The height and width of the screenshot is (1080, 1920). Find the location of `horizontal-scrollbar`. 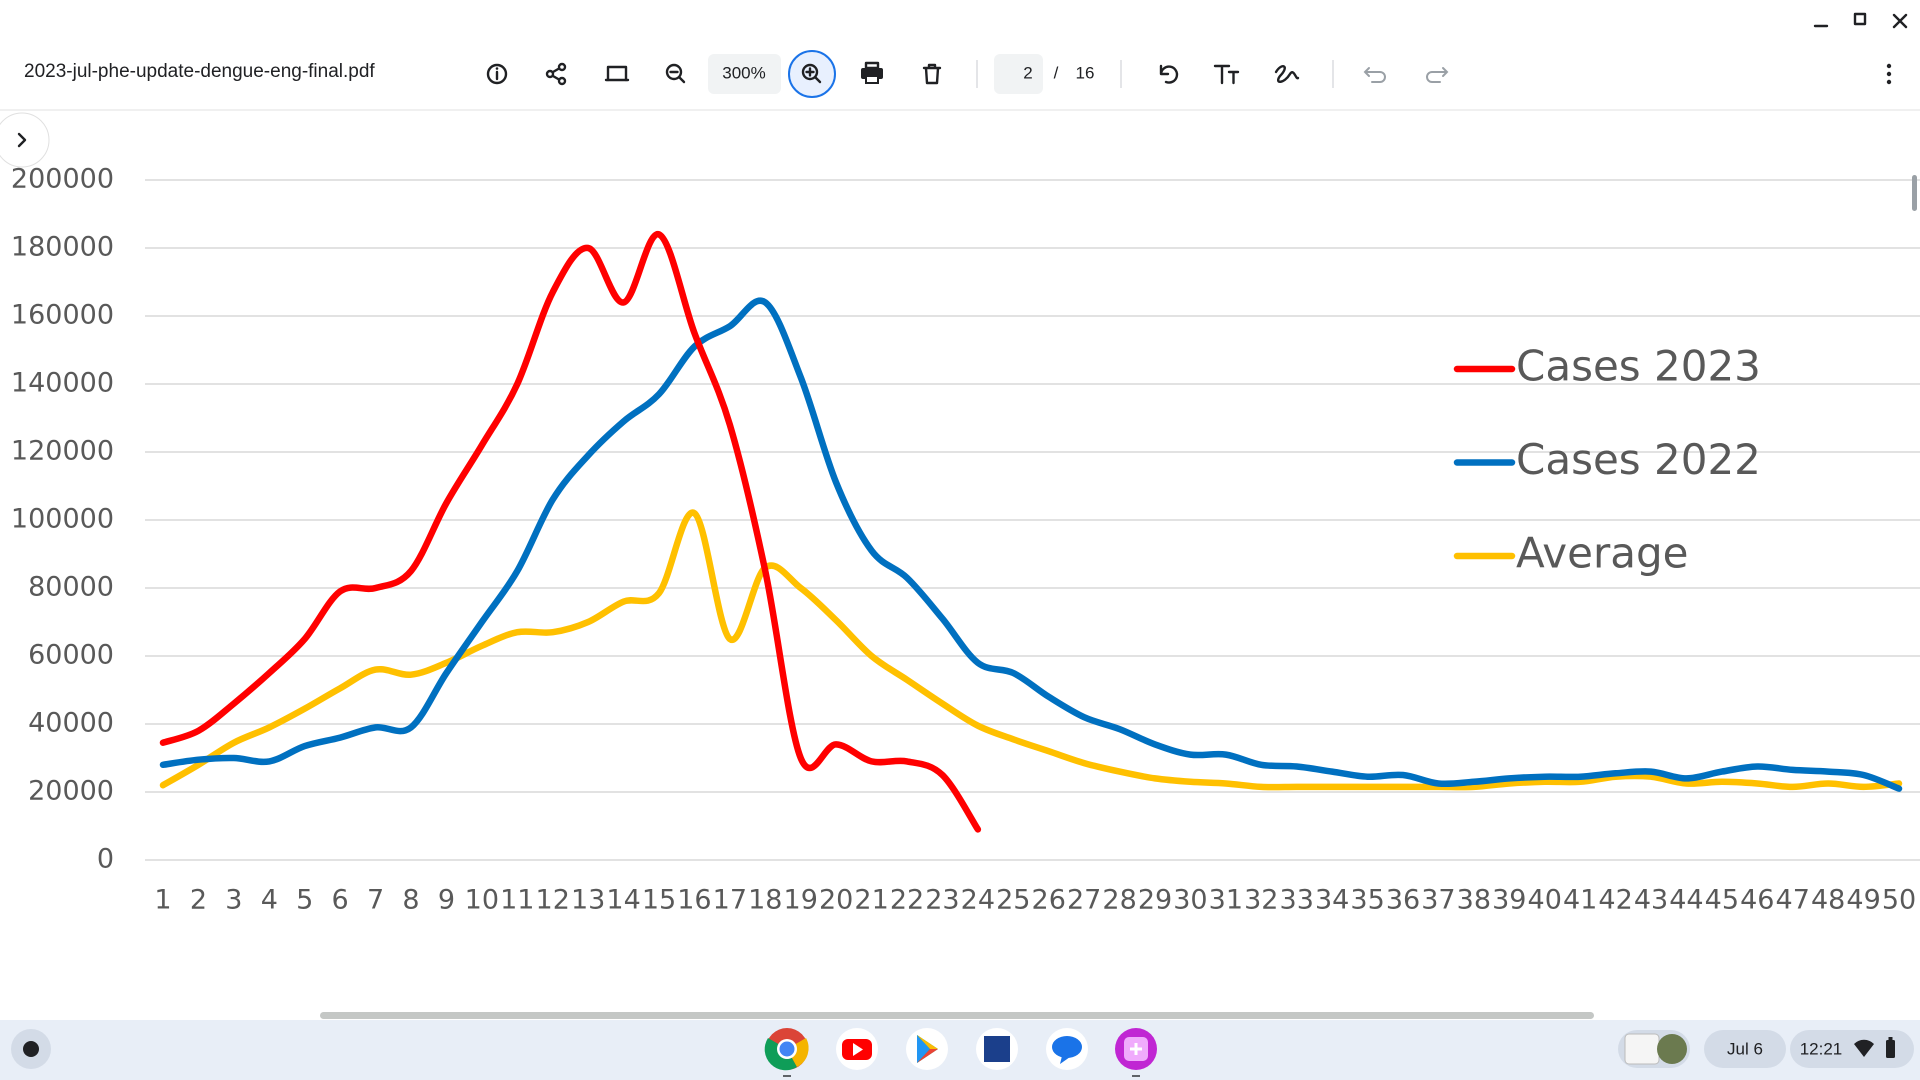

horizontal-scrollbar is located at coordinates (957, 1015).